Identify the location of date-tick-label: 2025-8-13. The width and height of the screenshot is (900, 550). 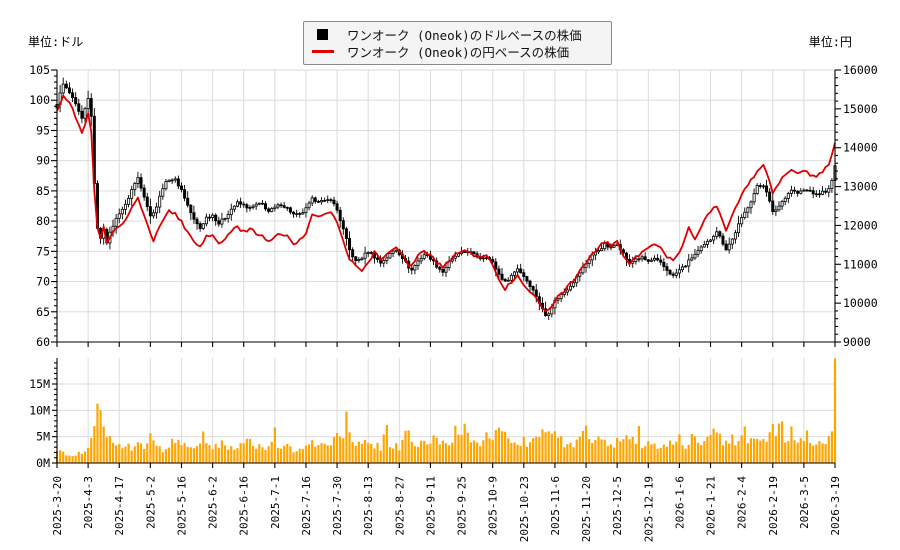
(368, 506).